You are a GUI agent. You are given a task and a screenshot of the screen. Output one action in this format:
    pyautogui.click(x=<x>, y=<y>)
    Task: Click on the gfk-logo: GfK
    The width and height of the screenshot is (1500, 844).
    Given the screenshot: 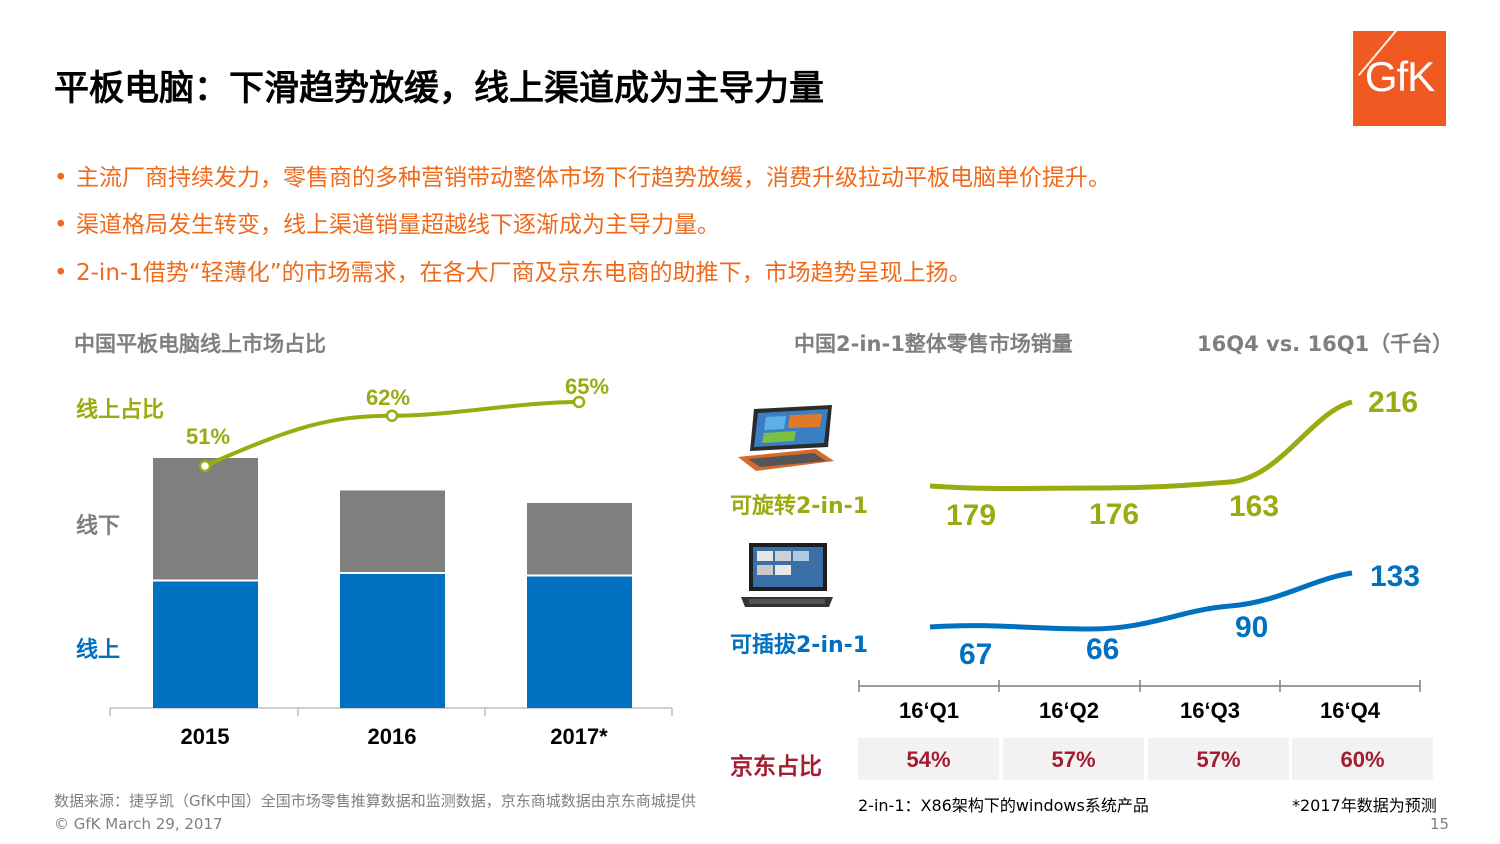 What is the action you would take?
    pyautogui.click(x=1399, y=78)
    